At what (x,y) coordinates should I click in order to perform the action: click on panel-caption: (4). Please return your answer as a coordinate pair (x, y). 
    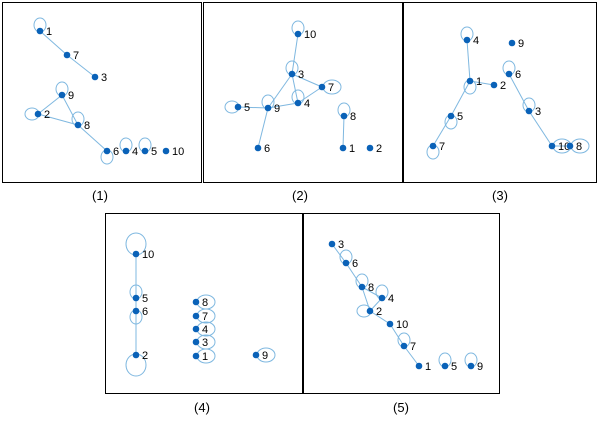
    Looking at the image, I should click on (202, 407).